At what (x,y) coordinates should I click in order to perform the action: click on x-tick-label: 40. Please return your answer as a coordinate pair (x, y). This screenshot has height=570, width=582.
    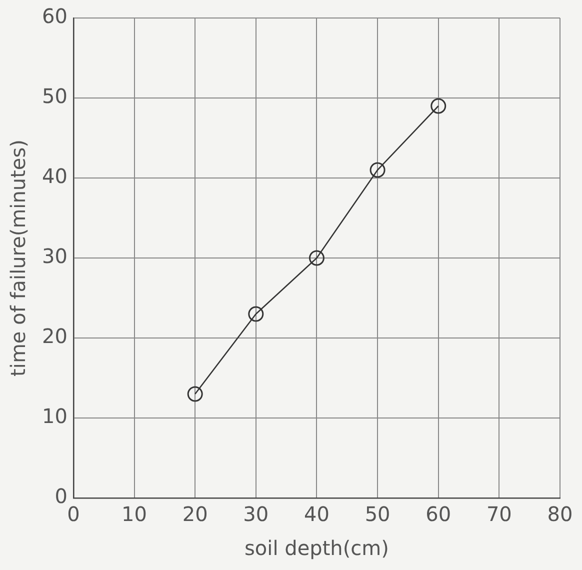
    Looking at the image, I should click on (317, 514).